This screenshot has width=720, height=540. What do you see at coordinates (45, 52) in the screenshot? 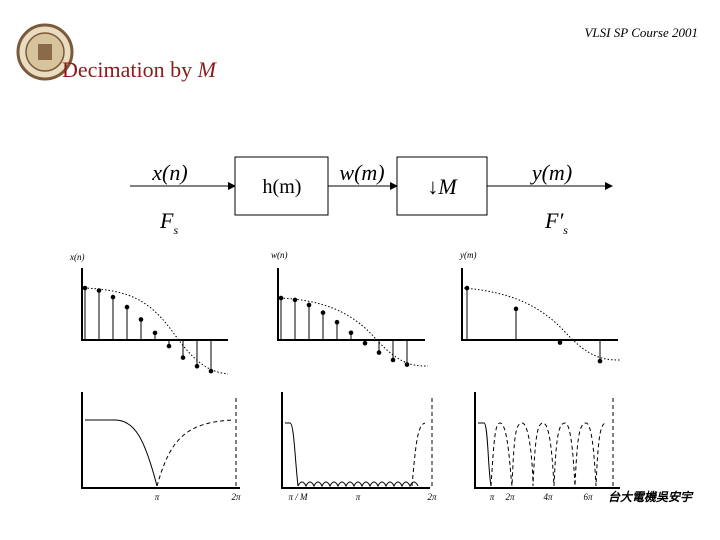
I see `logo` at bounding box center [45, 52].